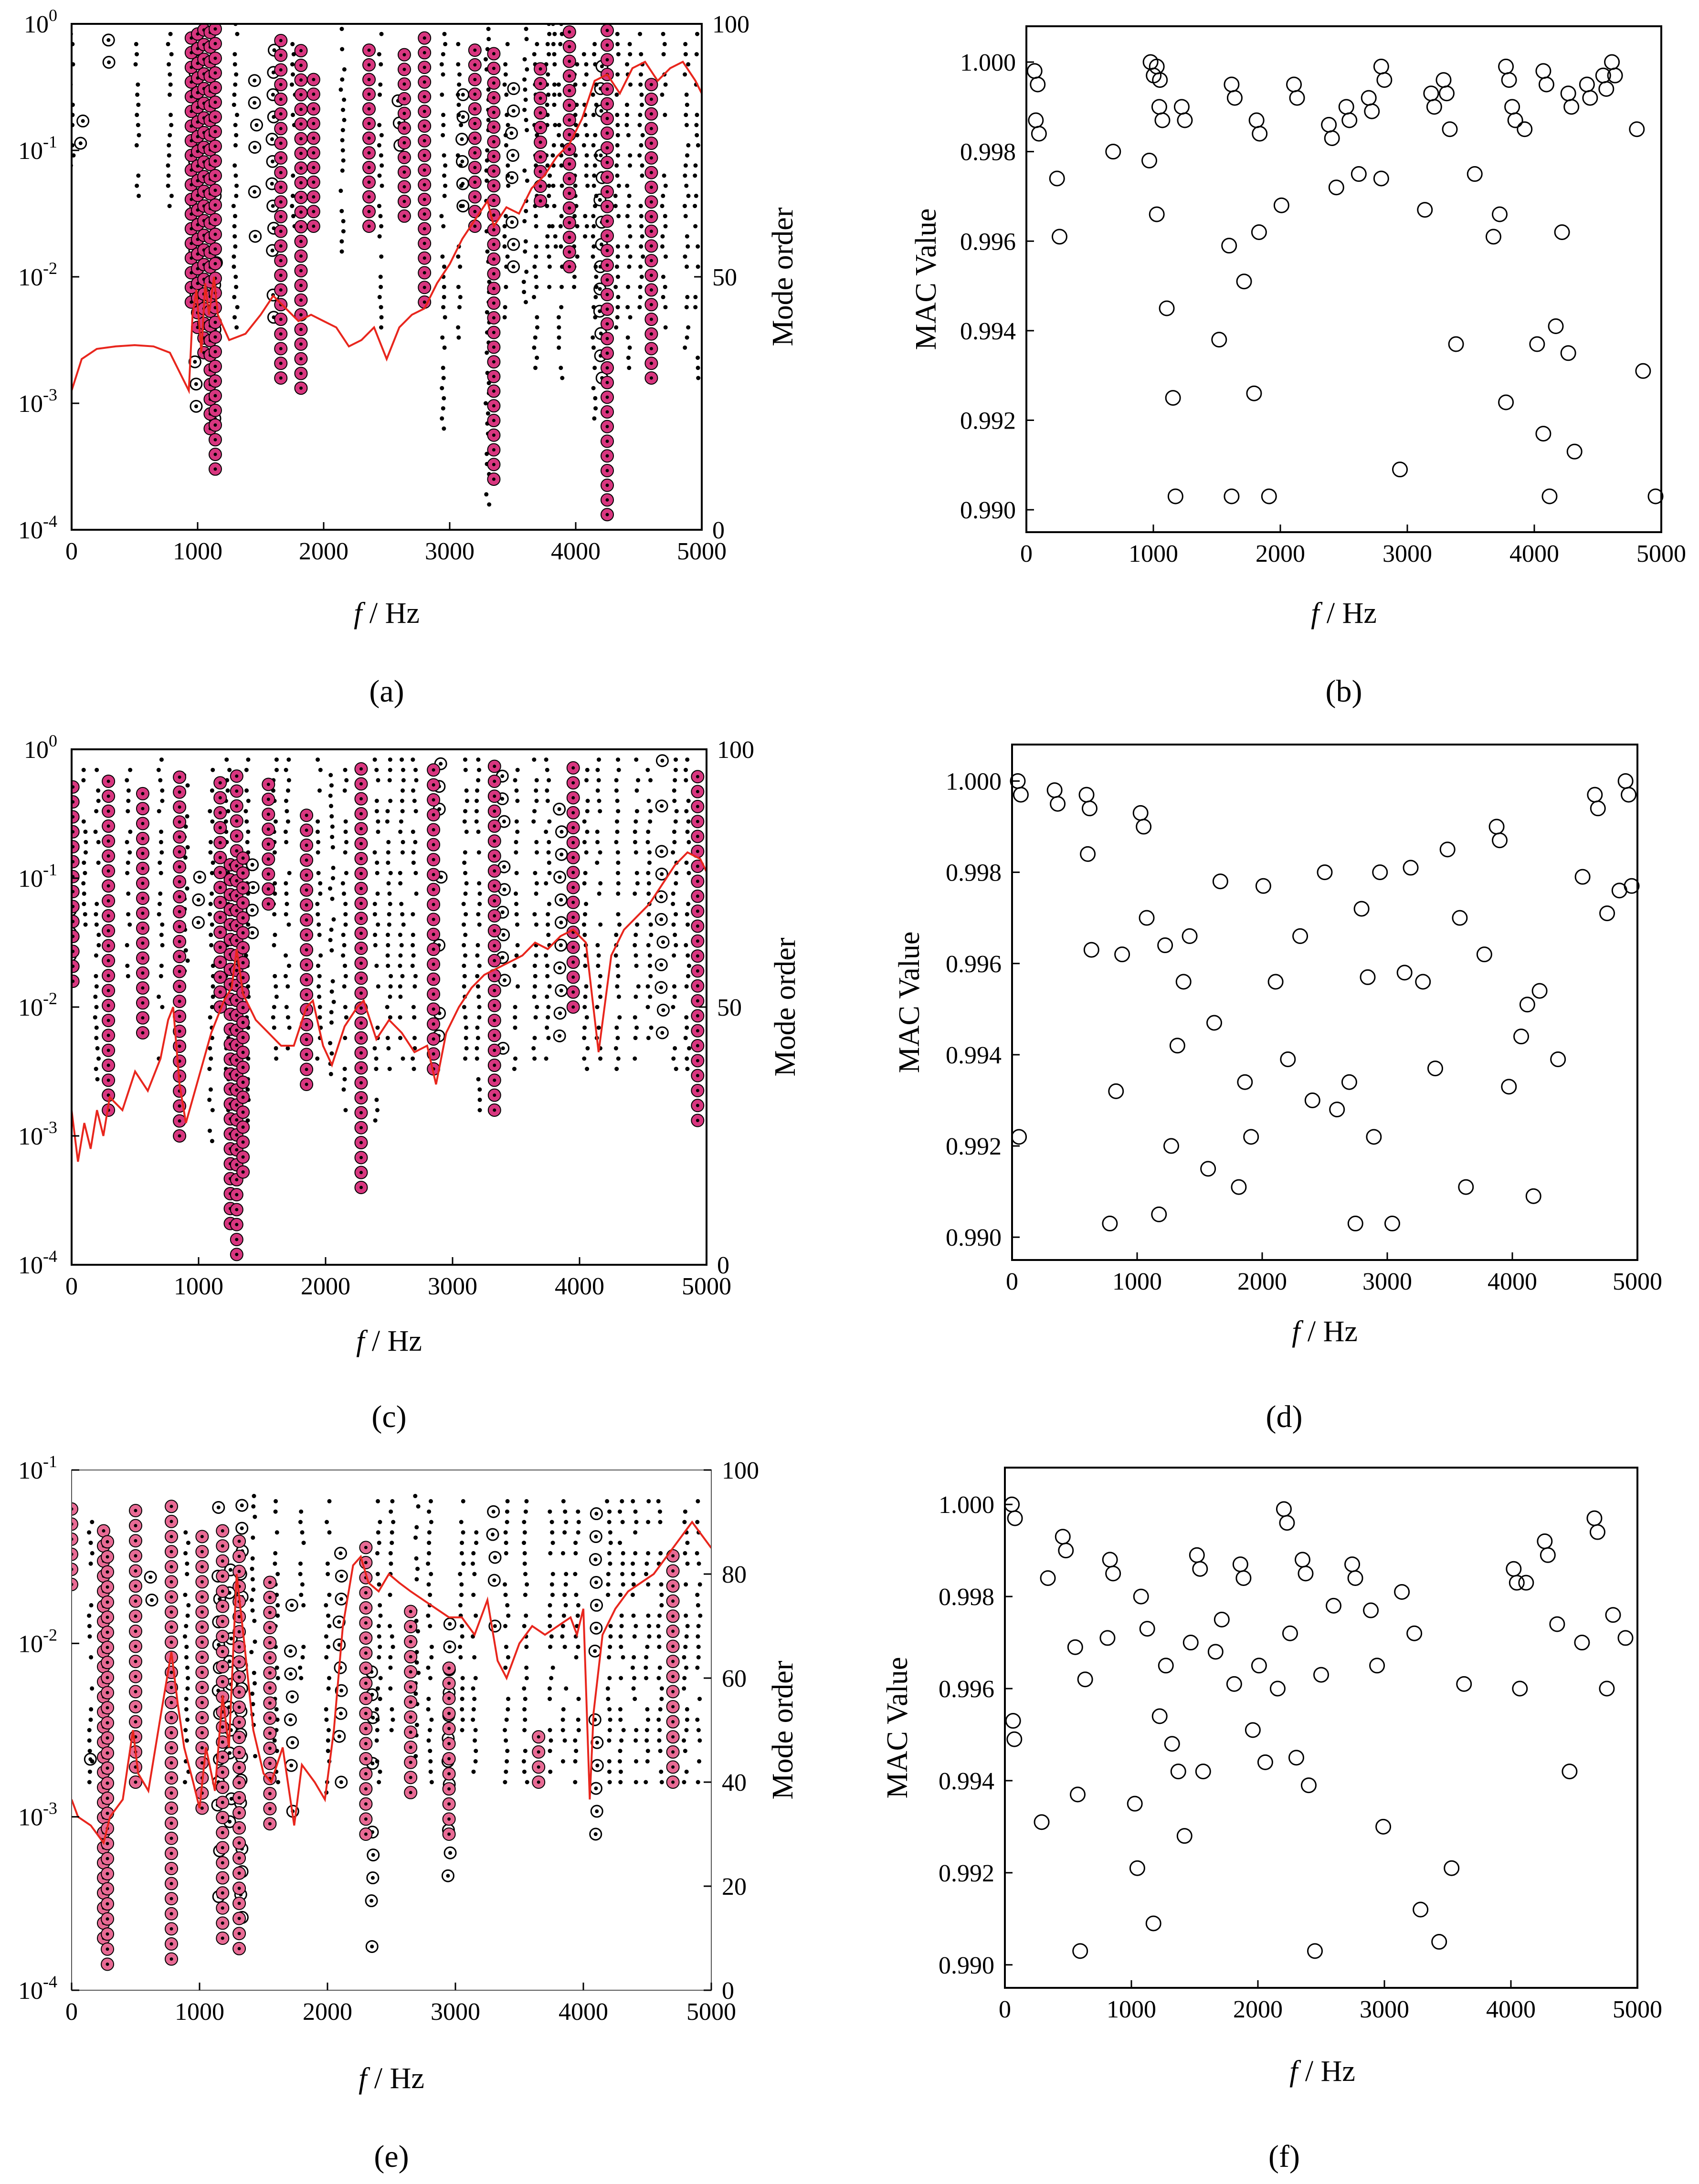 Image resolution: width=1699 pixels, height=2184 pixels. Describe the element at coordinates (1262, 1282) in the screenshot. I see `x-tick-label: 2000` at that location.